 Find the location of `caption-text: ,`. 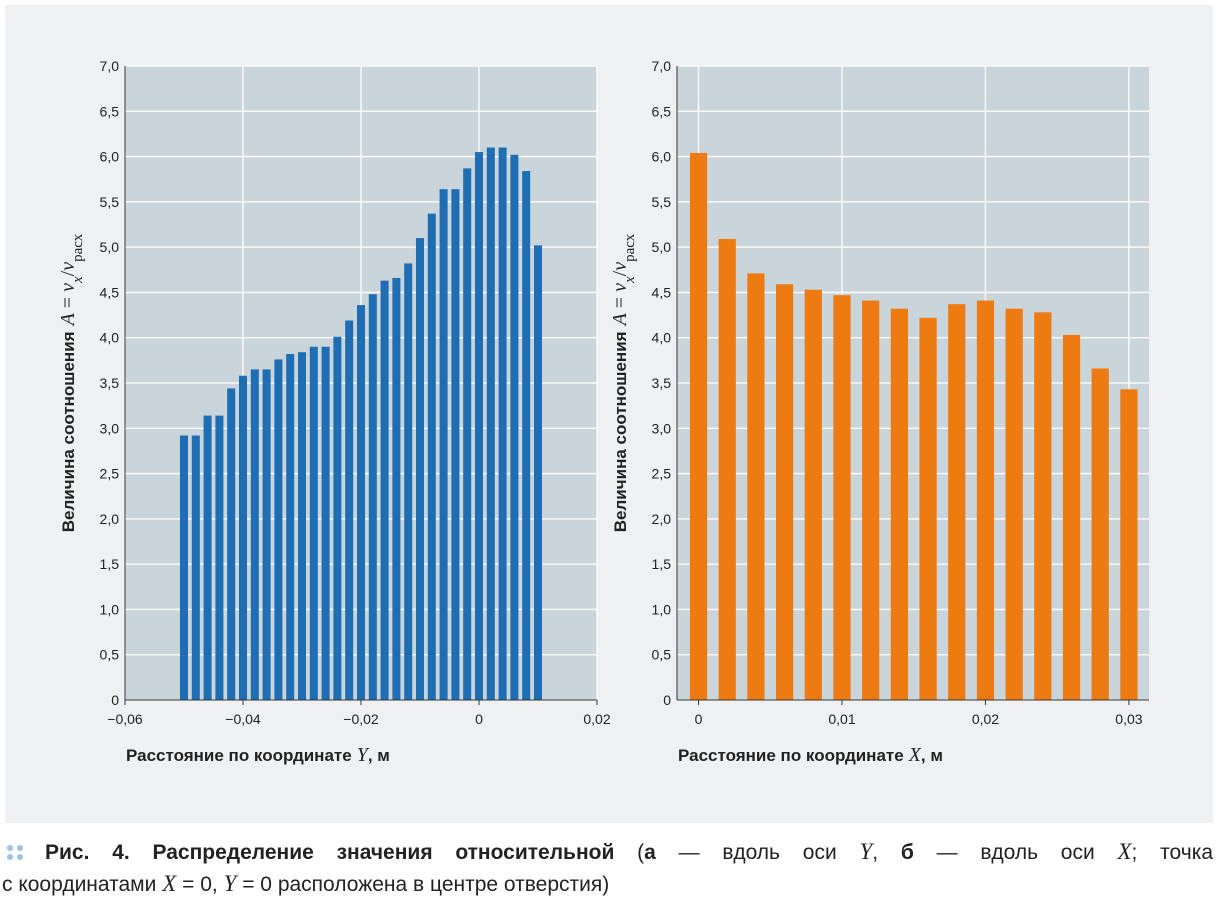

caption-text: , is located at coordinates (875, 852).